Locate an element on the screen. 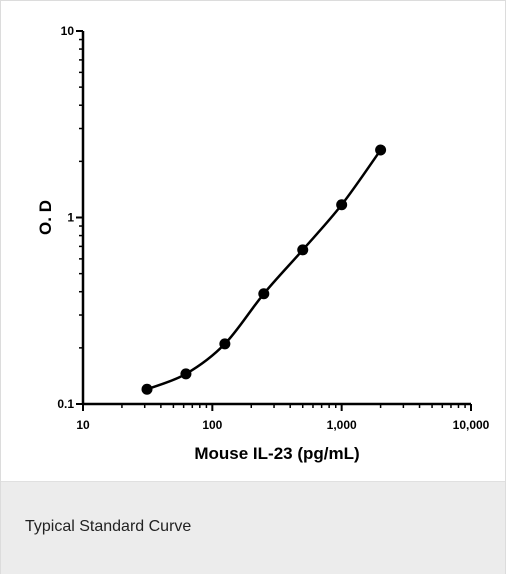 The image size is (506, 574). x-tick-label: 10,000 is located at coordinates (471, 425).